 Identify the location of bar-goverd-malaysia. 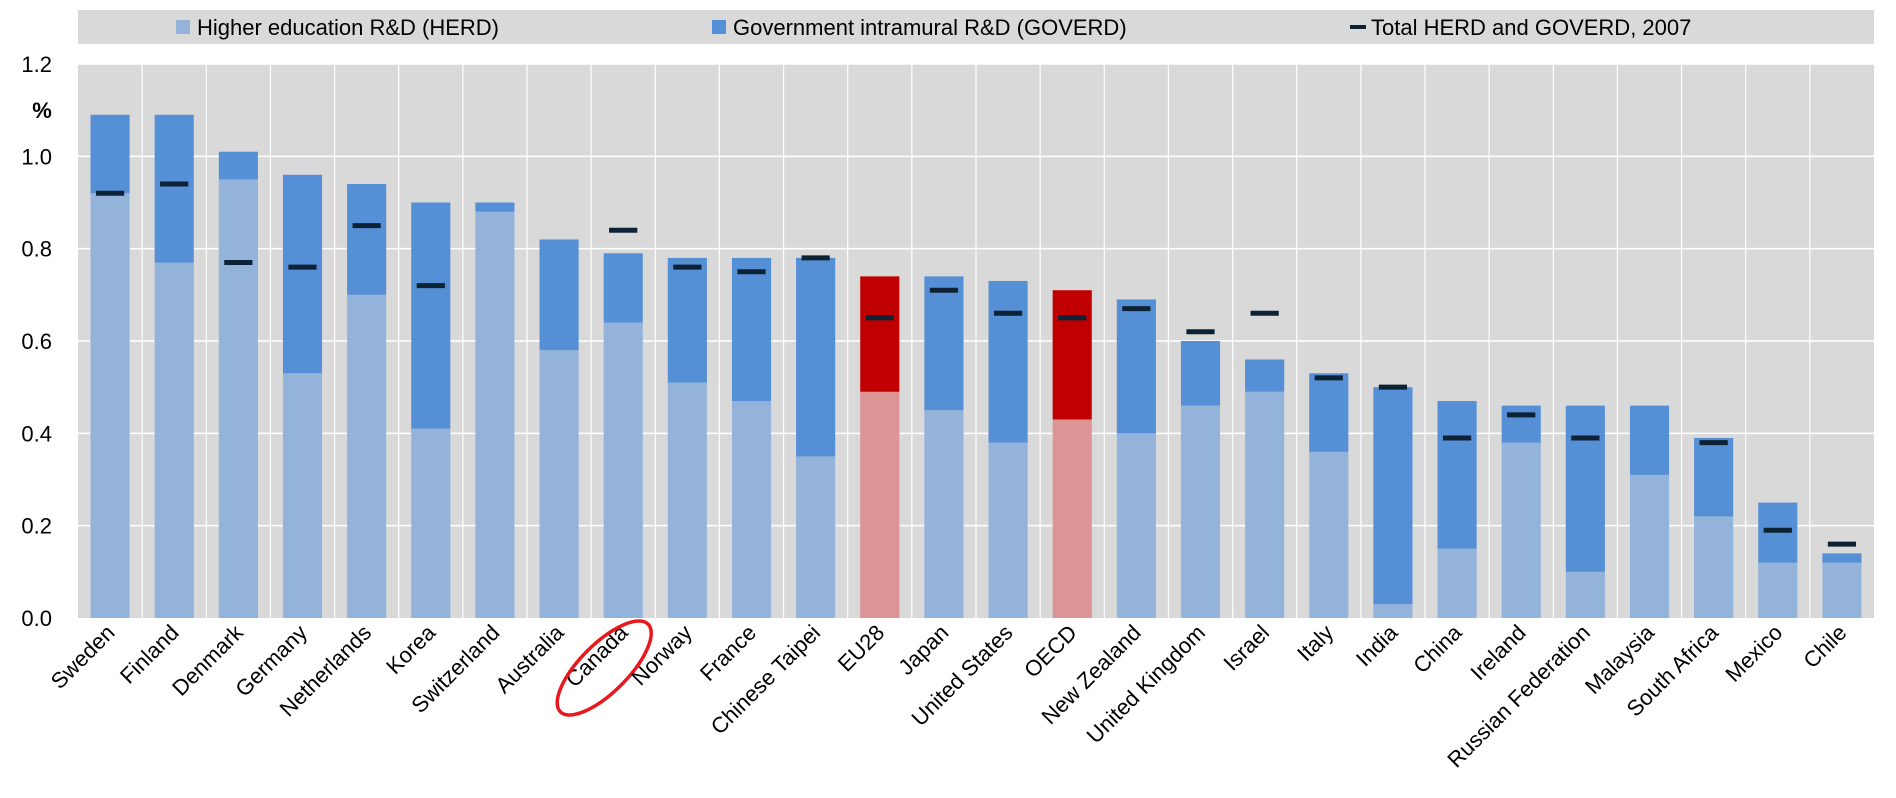
(1649, 440).